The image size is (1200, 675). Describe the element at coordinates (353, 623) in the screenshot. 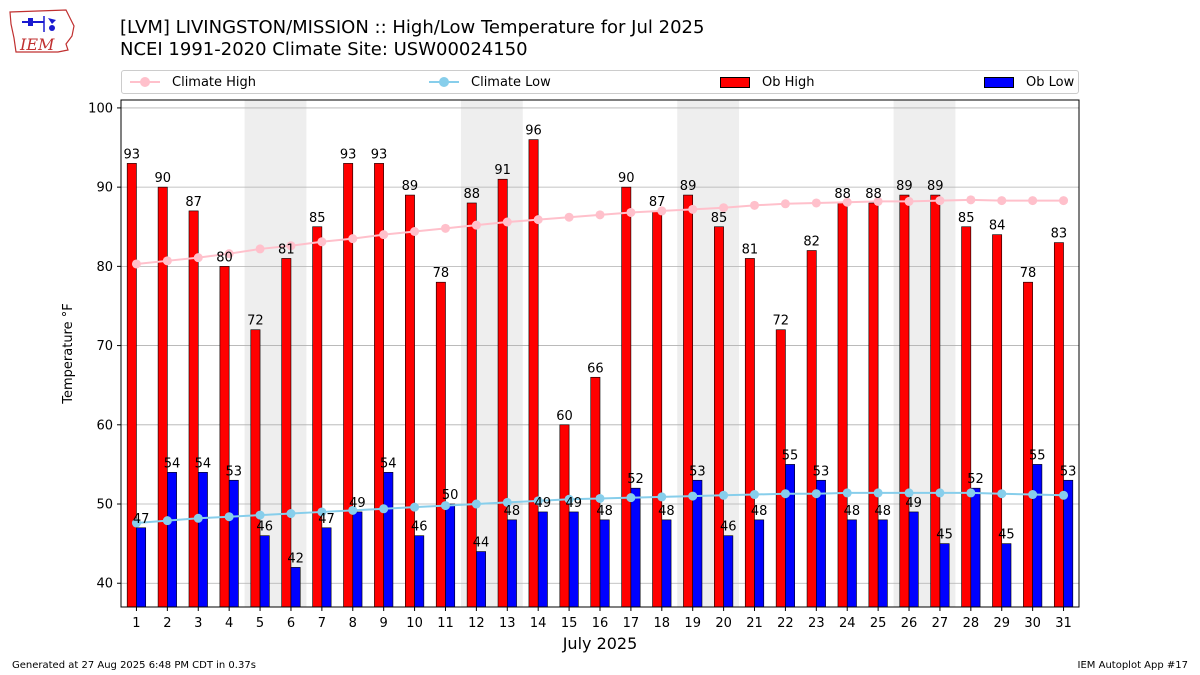

I see `x-tick-label: 8` at that location.